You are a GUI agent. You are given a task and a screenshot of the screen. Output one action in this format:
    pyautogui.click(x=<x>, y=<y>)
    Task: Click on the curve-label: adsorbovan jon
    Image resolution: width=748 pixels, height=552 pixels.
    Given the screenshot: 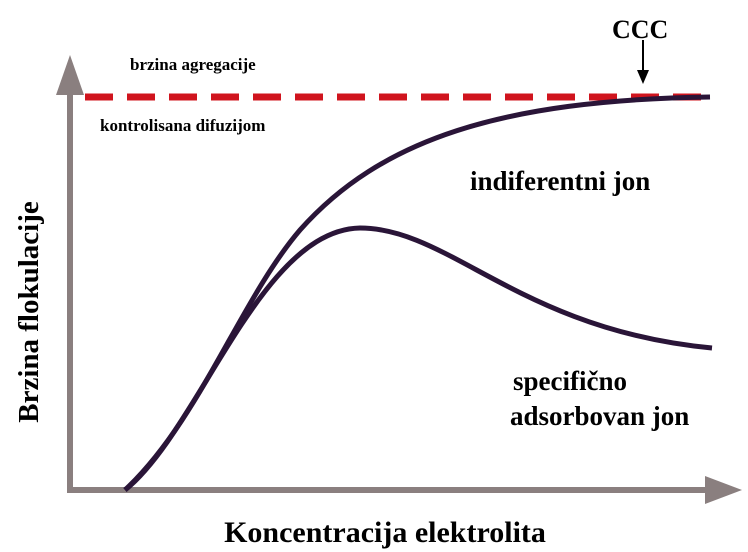 What is the action you would take?
    pyautogui.click(x=599, y=416)
    